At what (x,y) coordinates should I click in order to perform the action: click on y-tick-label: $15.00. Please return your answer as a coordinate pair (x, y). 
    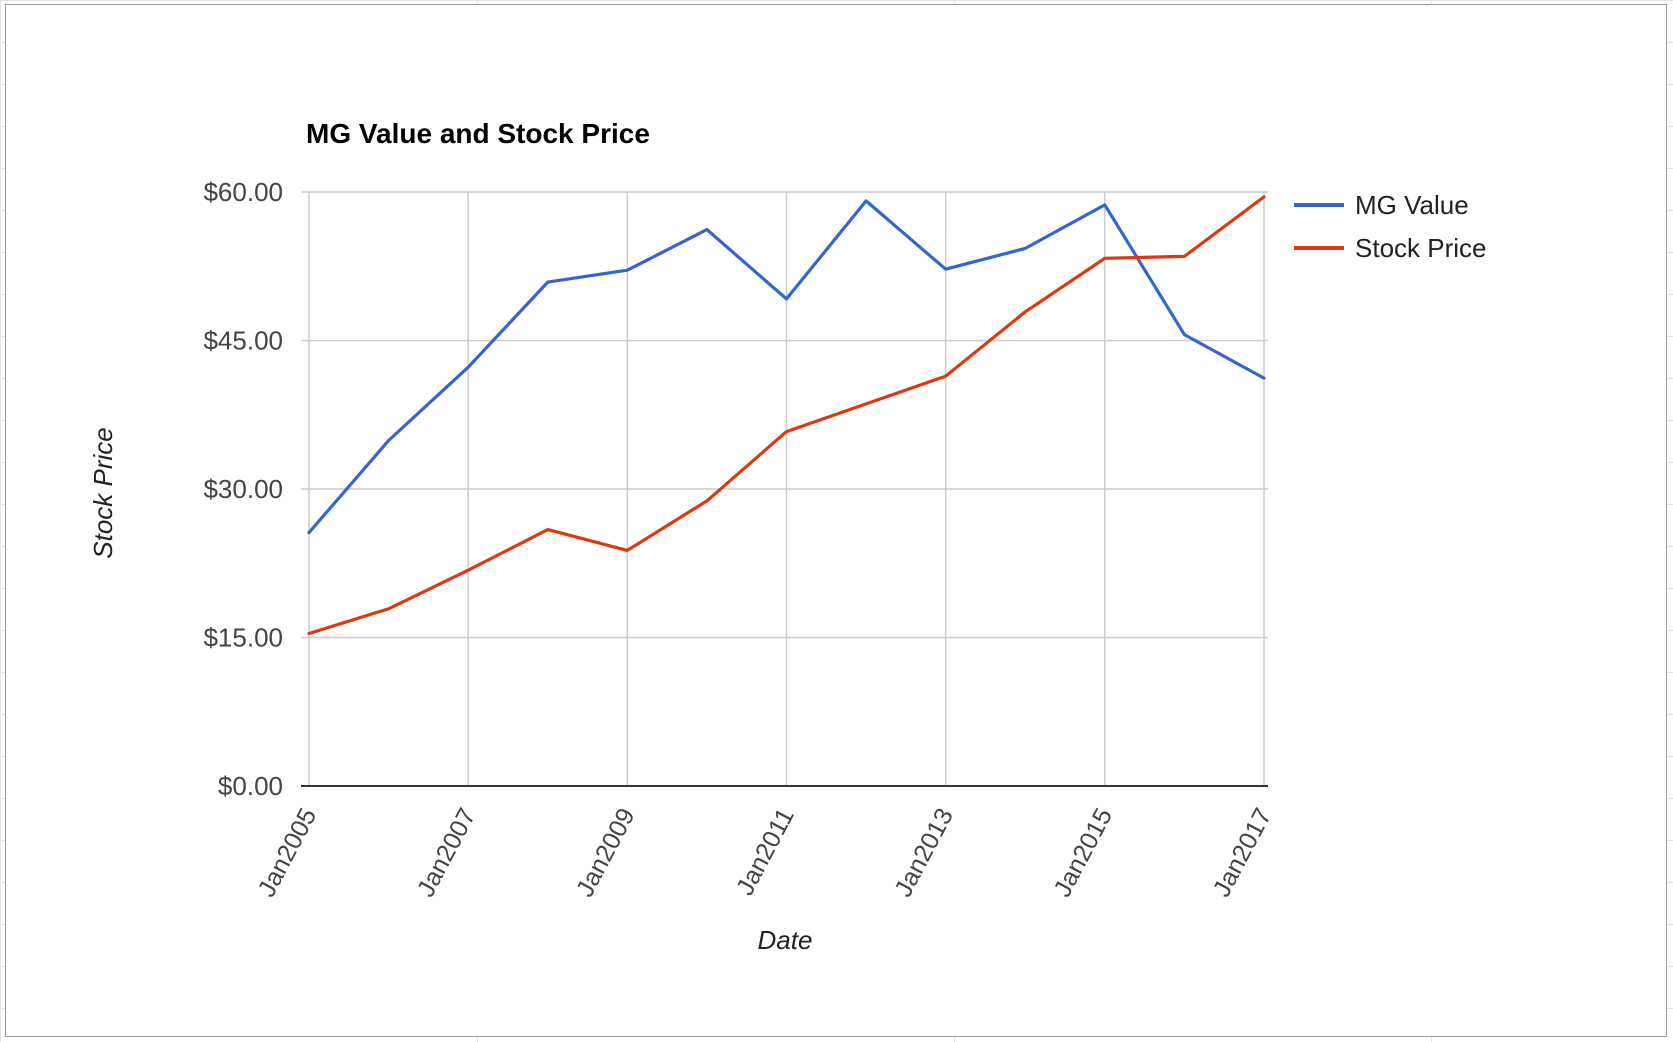
    Looking at the image, I should click on (243, 638).